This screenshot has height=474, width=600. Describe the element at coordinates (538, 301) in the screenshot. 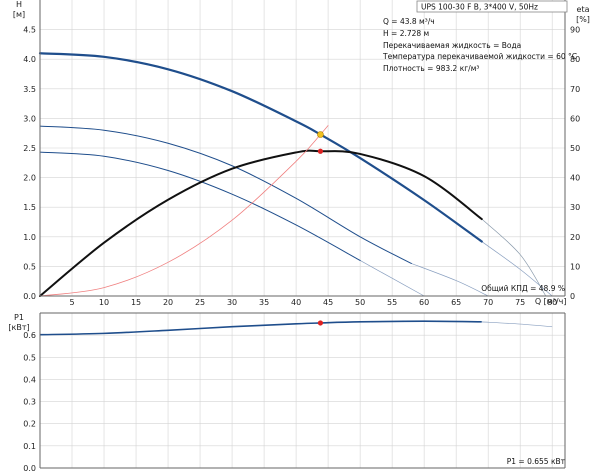

I see `q-axis-label: Q` at that location.